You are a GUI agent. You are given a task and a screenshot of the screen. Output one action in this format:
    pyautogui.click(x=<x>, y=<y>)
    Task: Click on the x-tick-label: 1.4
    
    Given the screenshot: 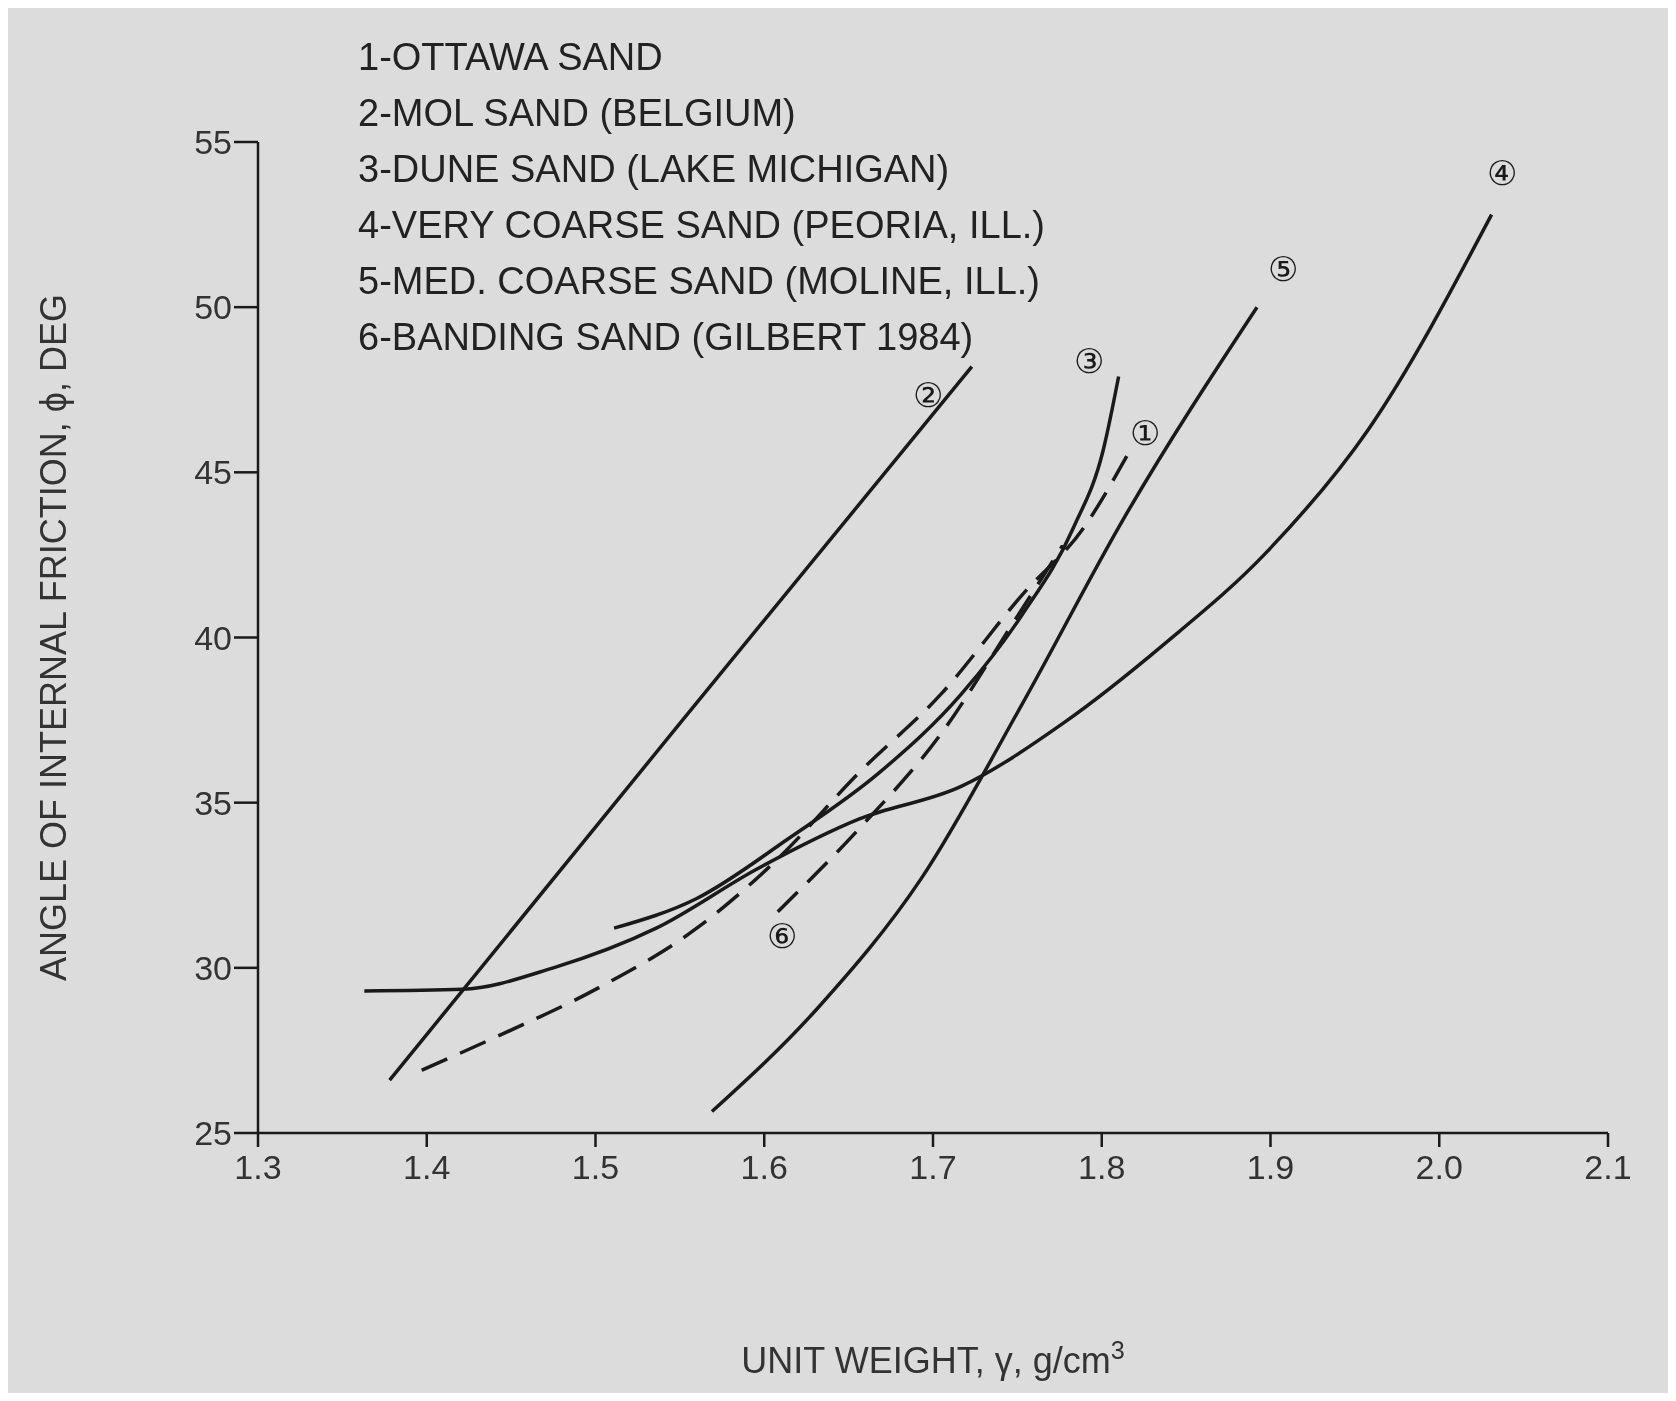 What is the action you would take?
    pyautogui.click(x=427, y=1167)
    